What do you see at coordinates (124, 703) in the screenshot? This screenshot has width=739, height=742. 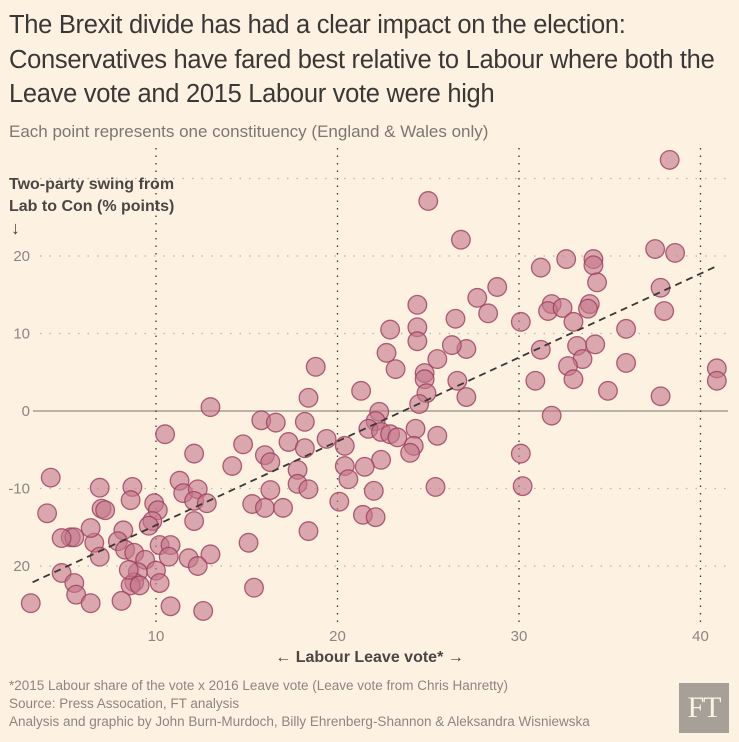 I see `footnote-source: Source: Press Assocation, FT analysis` at bounding box center [124, 703].